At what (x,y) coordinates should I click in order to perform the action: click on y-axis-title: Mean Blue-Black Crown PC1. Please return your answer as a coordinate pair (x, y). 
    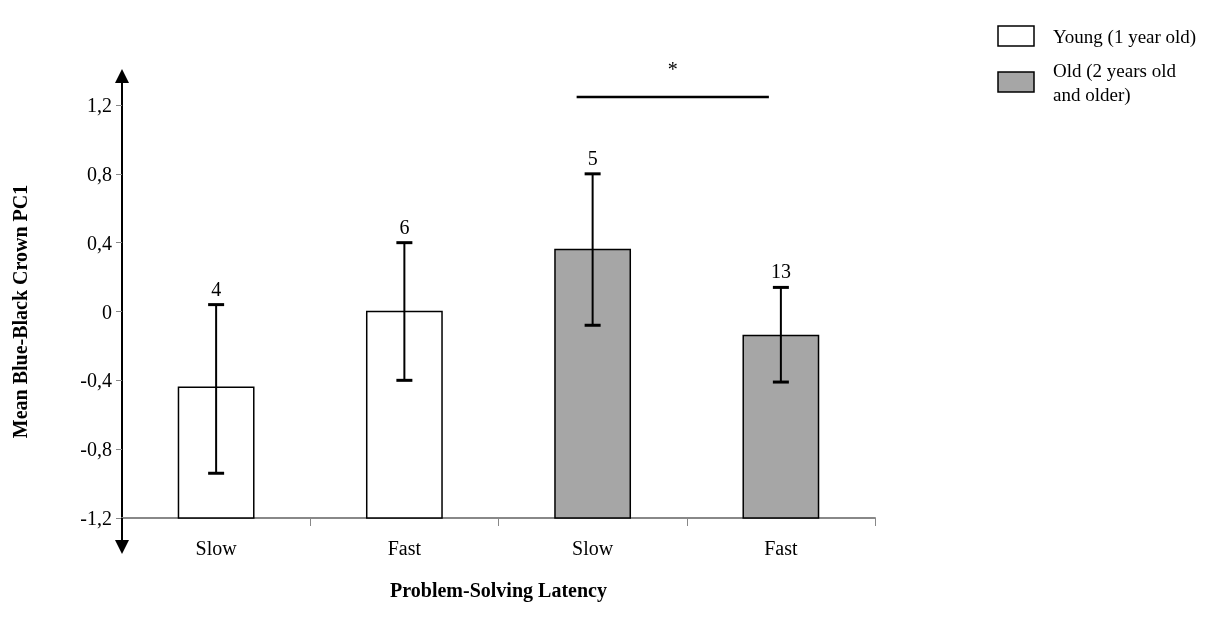
    Looking at the image, I should click on (20, 311).